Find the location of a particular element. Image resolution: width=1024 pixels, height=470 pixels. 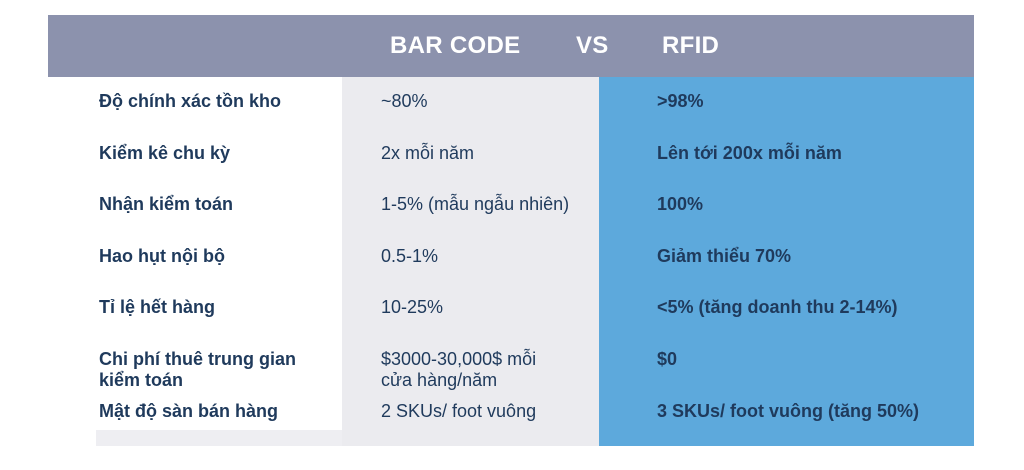

row-label-audit-cost-line1: Chi phí thuê trung gian is located at coordinates (197, 359).